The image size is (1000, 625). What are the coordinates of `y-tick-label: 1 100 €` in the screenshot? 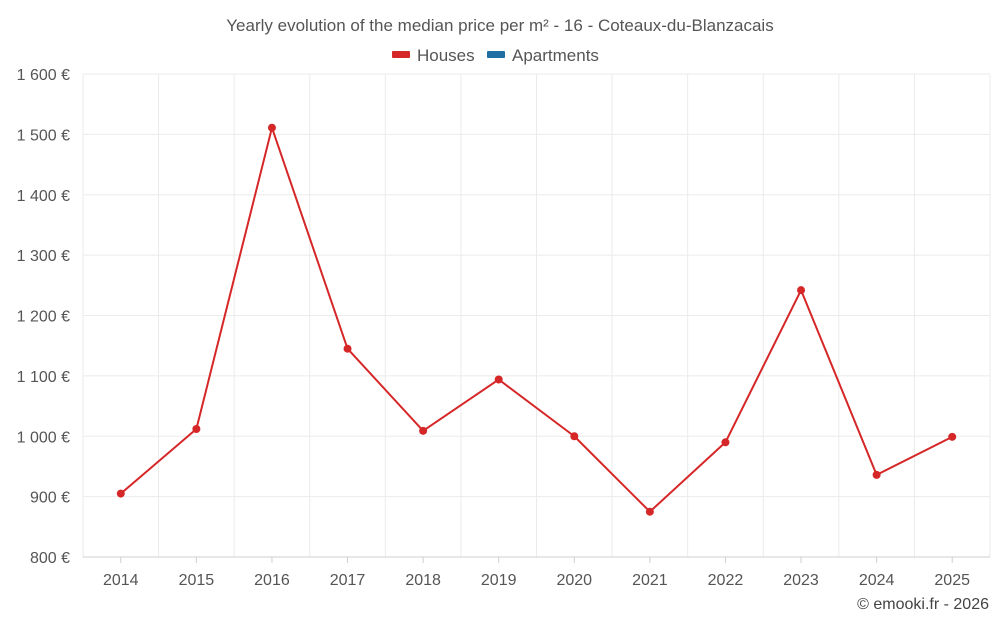 It's located at (43, 377).